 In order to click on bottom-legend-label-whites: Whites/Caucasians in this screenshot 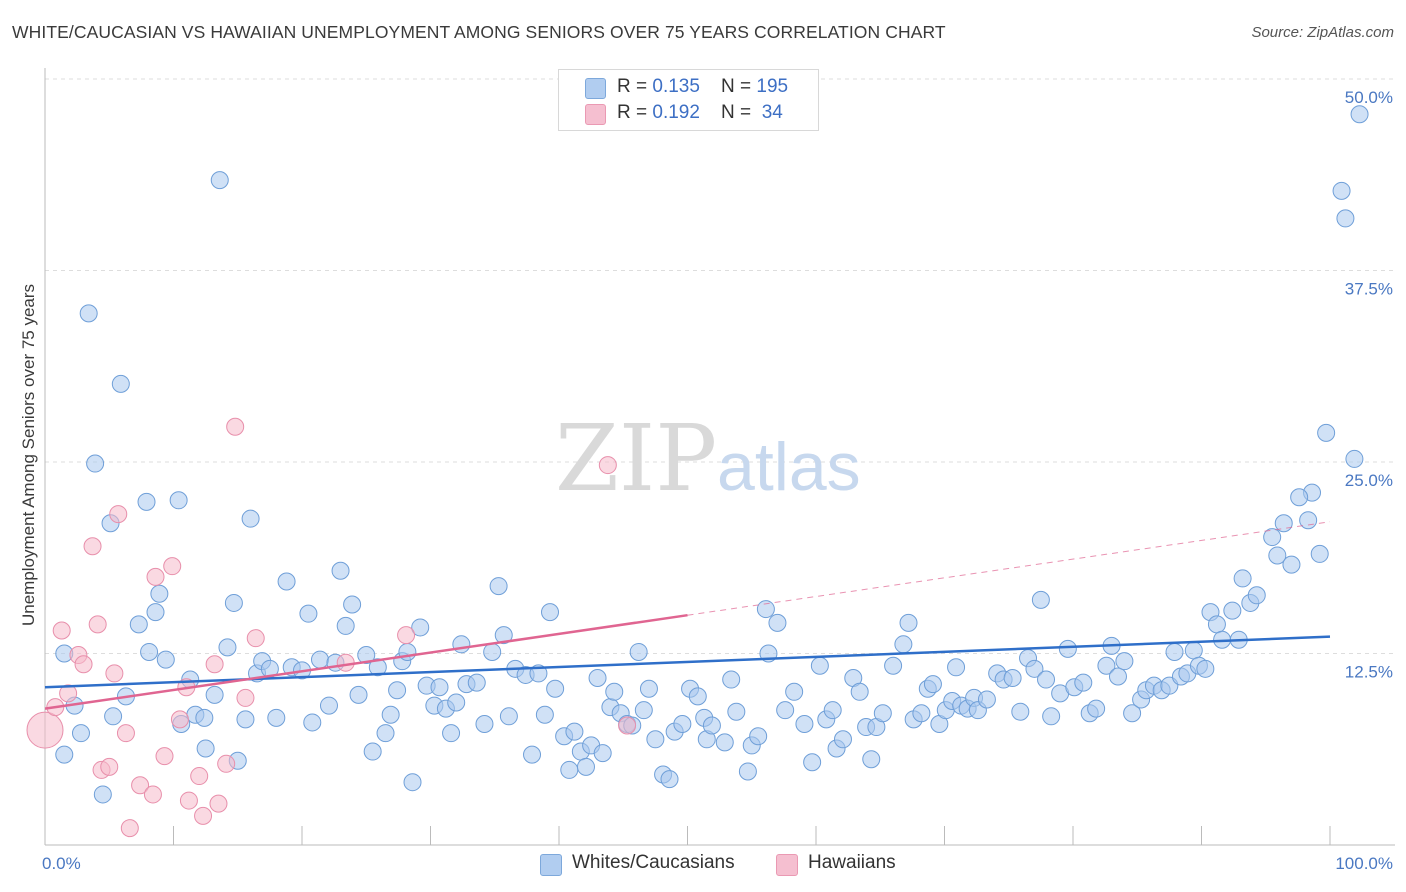, I will do `click(653, 862)`.